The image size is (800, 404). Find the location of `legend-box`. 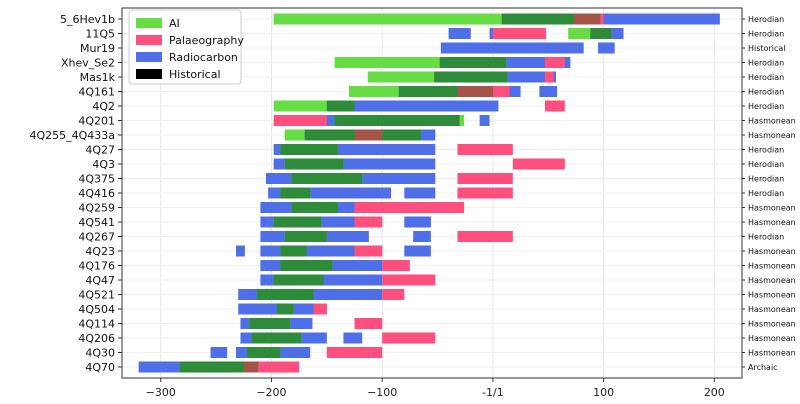

legend-box is located at coordinates (185, 47).